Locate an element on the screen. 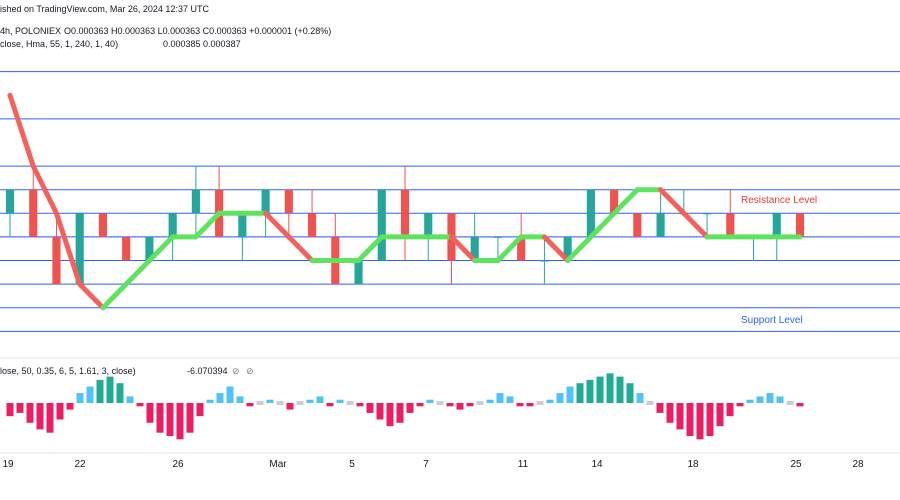 The image size is (900, 500). hma-indicator-values: 0.000385 0.000387 is located at coordinates (202, 44).